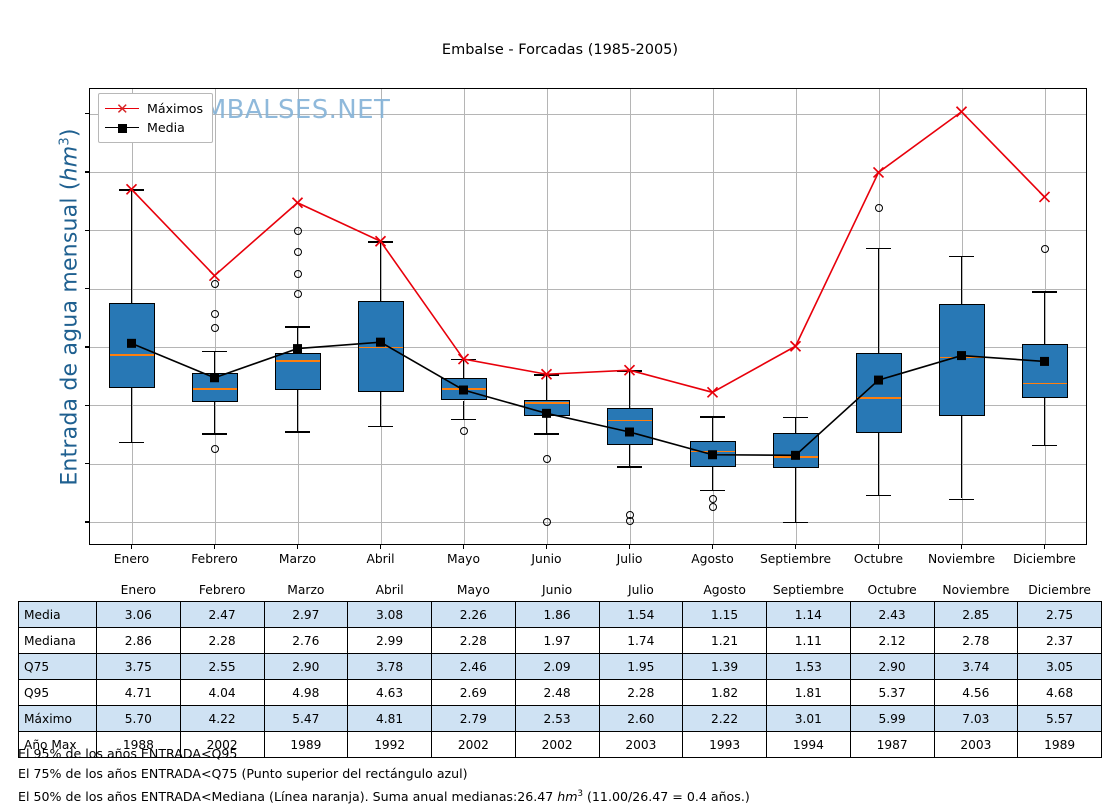 The width and height of the screenshot is (1120, 810). What do you see at coordinates (724, 744) in the screenshot?
I see `table-cell: 1993` at bounding box center [724, 744].